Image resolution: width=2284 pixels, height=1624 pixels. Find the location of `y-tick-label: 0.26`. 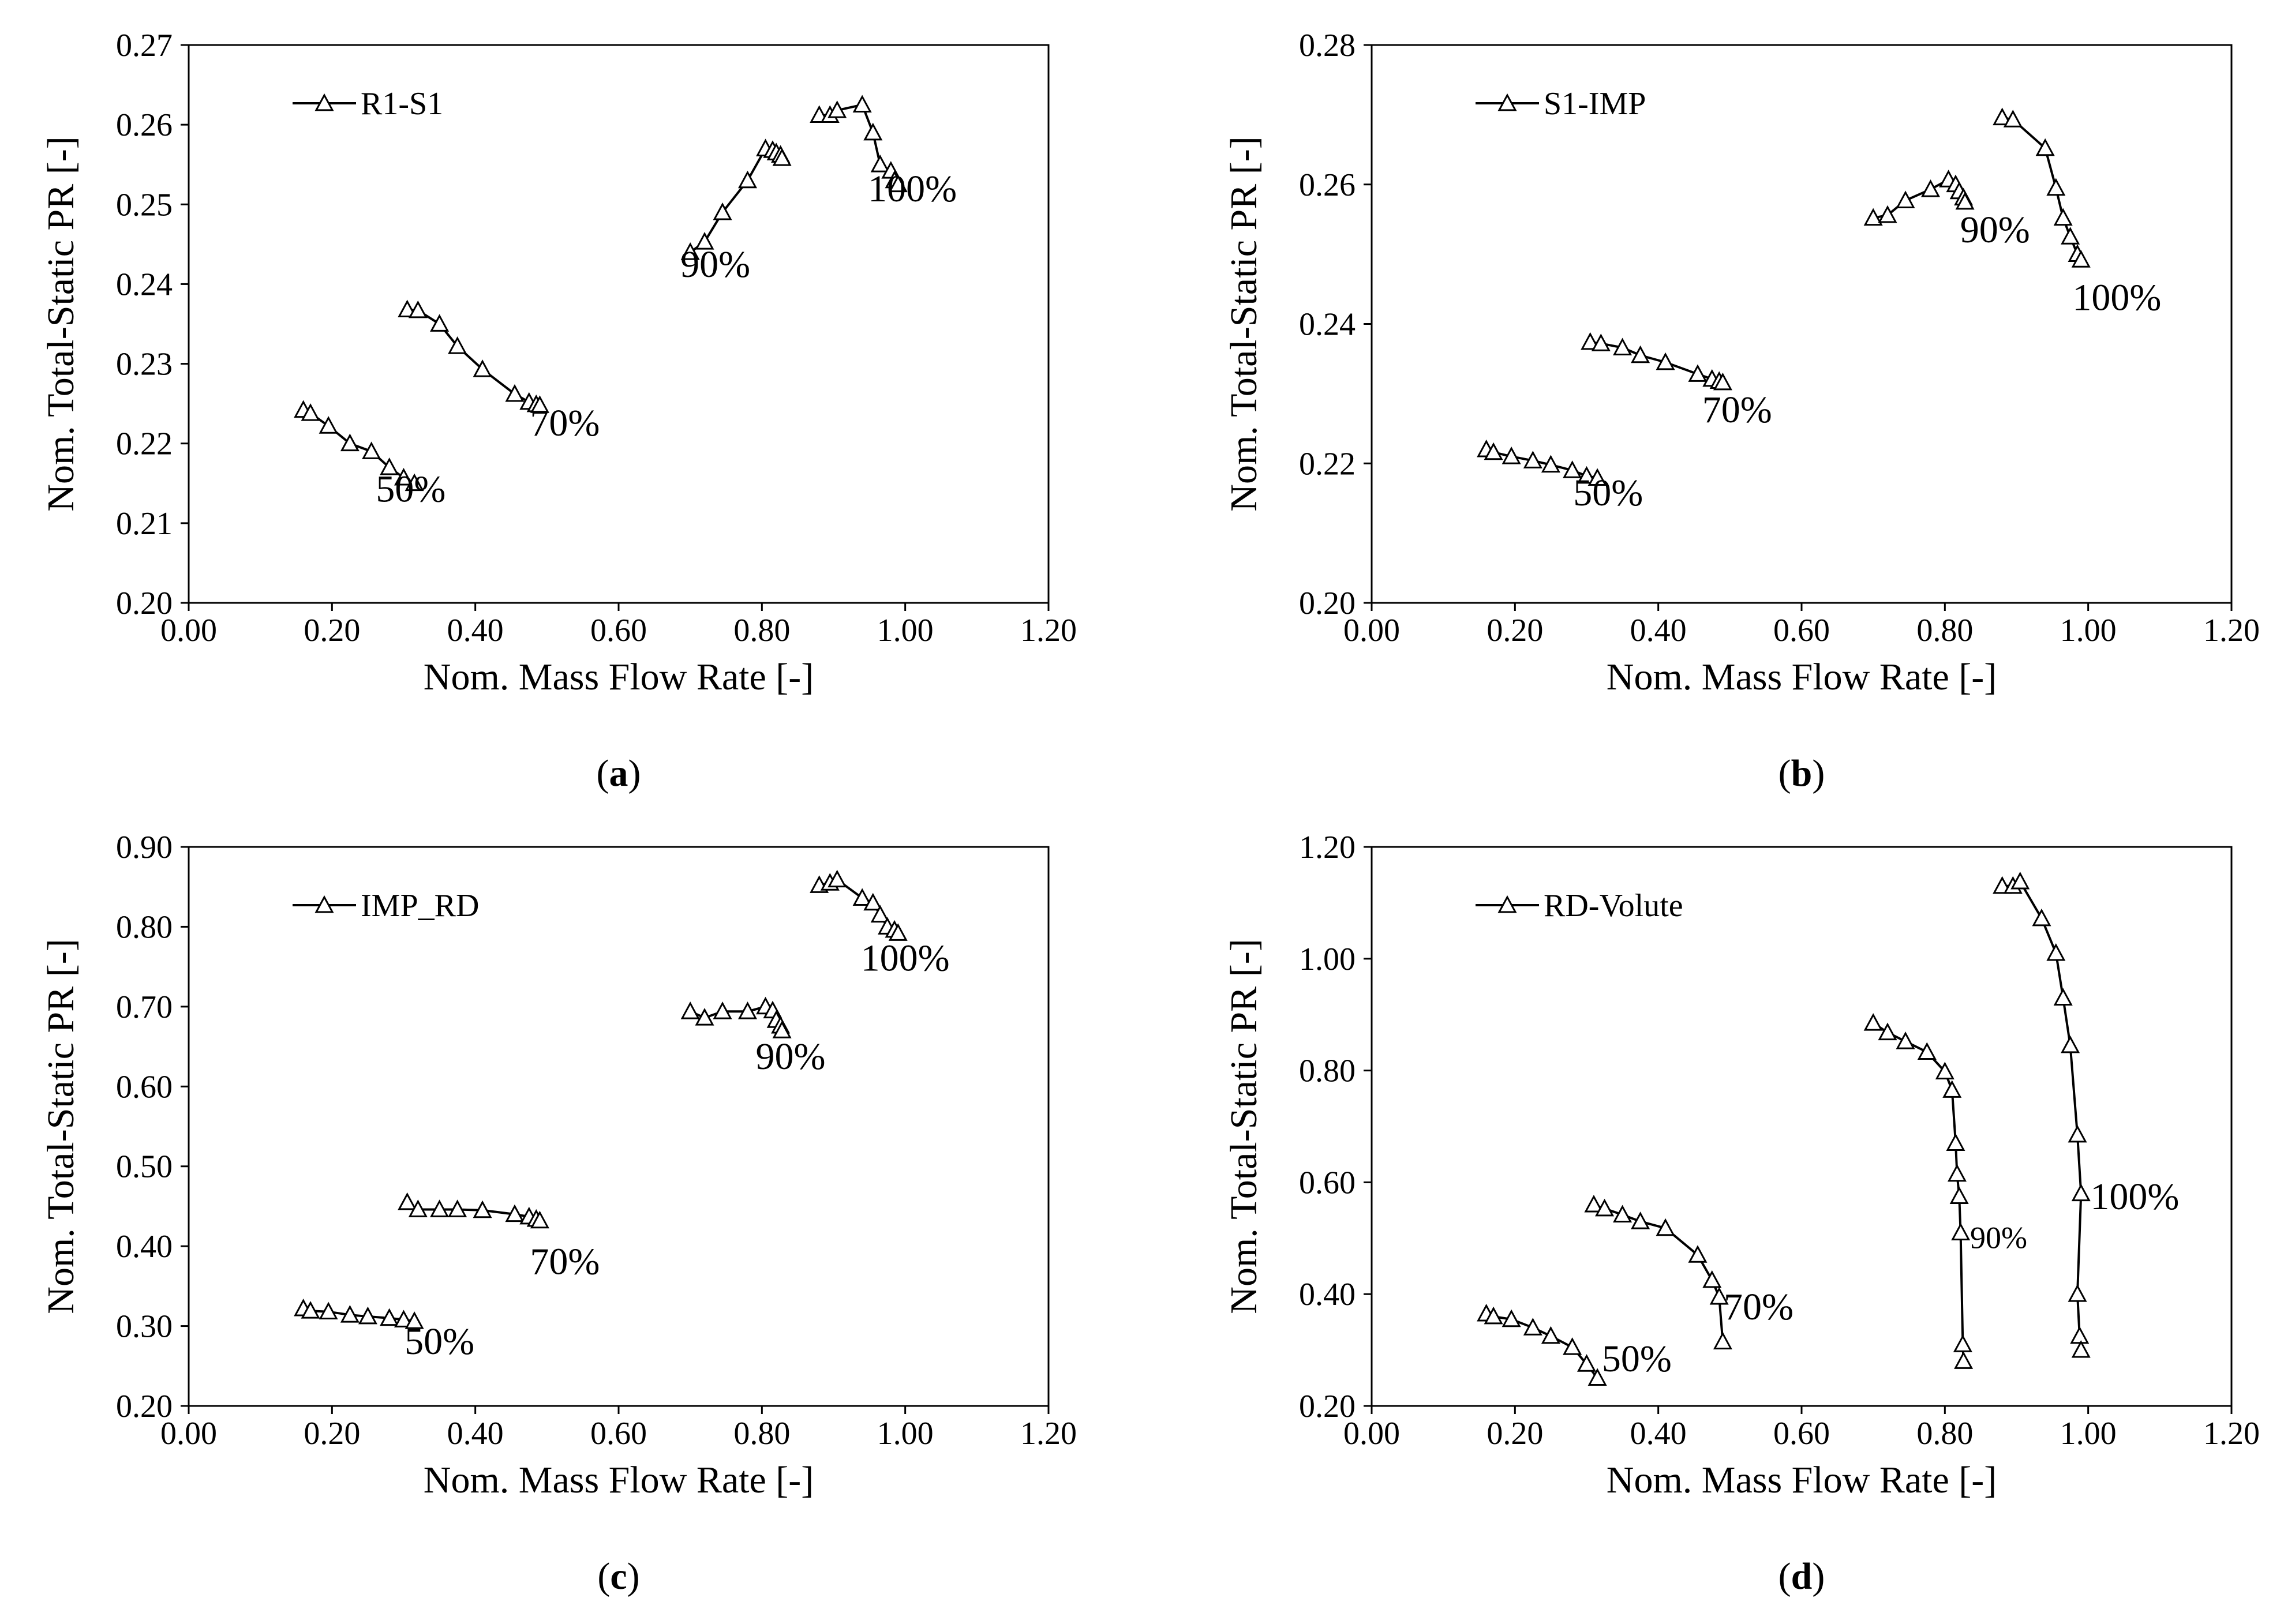

y-tick-label: 0.26 is located at coordinates (144, 125).